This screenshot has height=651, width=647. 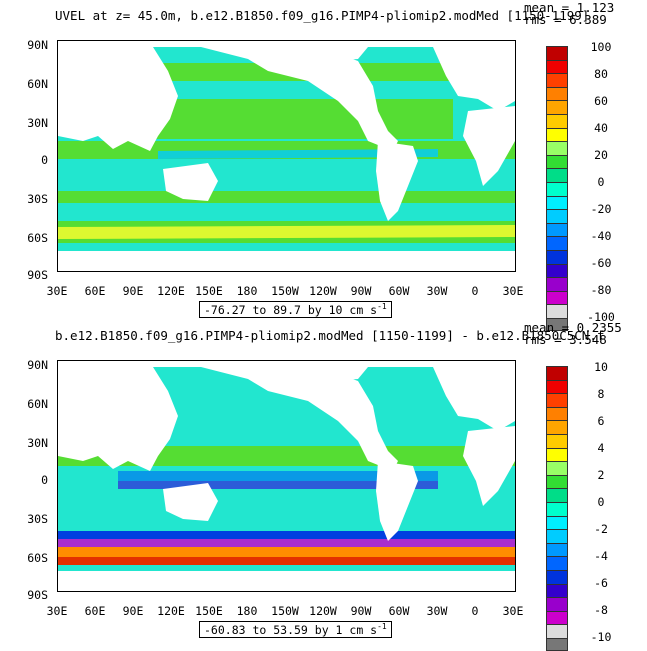 What do you see at coordinates (557, 508) in the screenshot?
I see `bottom-colorbar` at bounding box center [557, 508].